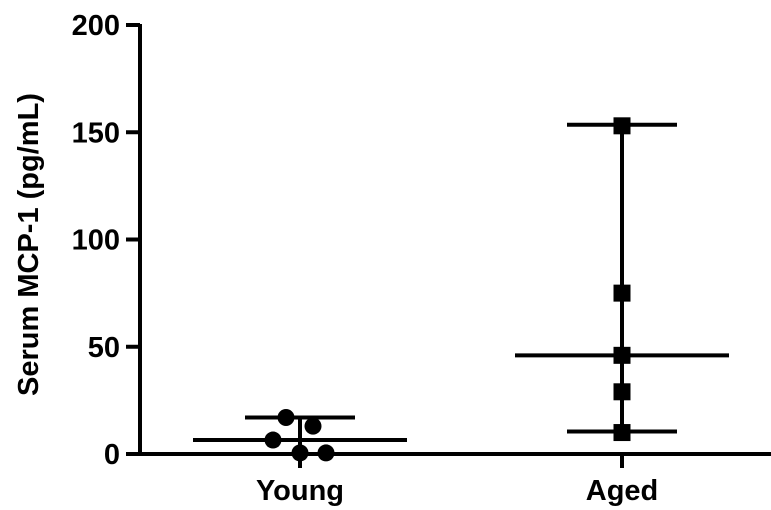 The image size is (771, 510). I want to click on x-ticks: Young Aged, so click(457, 480).